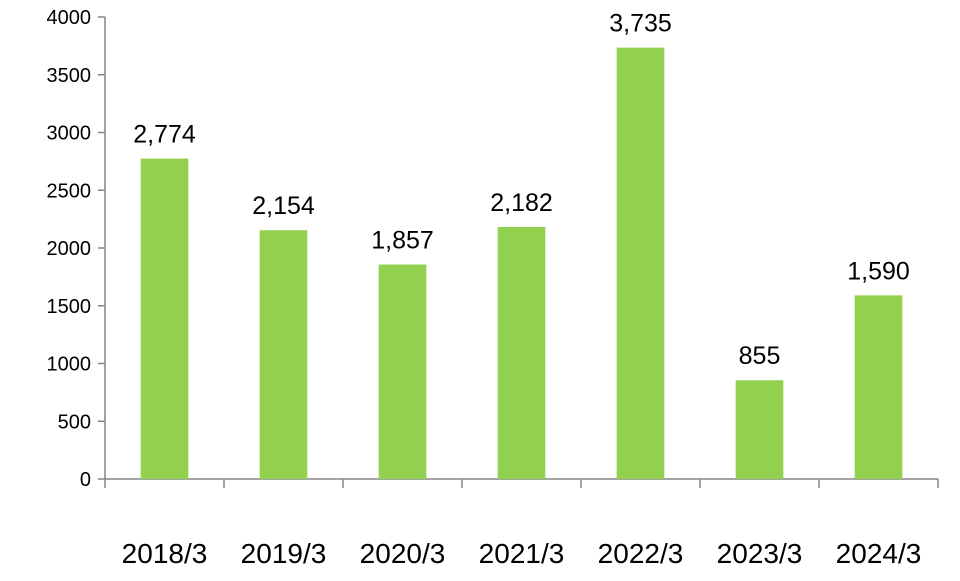  What do you see at coordinates (69, 307) in the screenshot?
I see `y-tick-label: 1500` at bounding box center [69, 307].